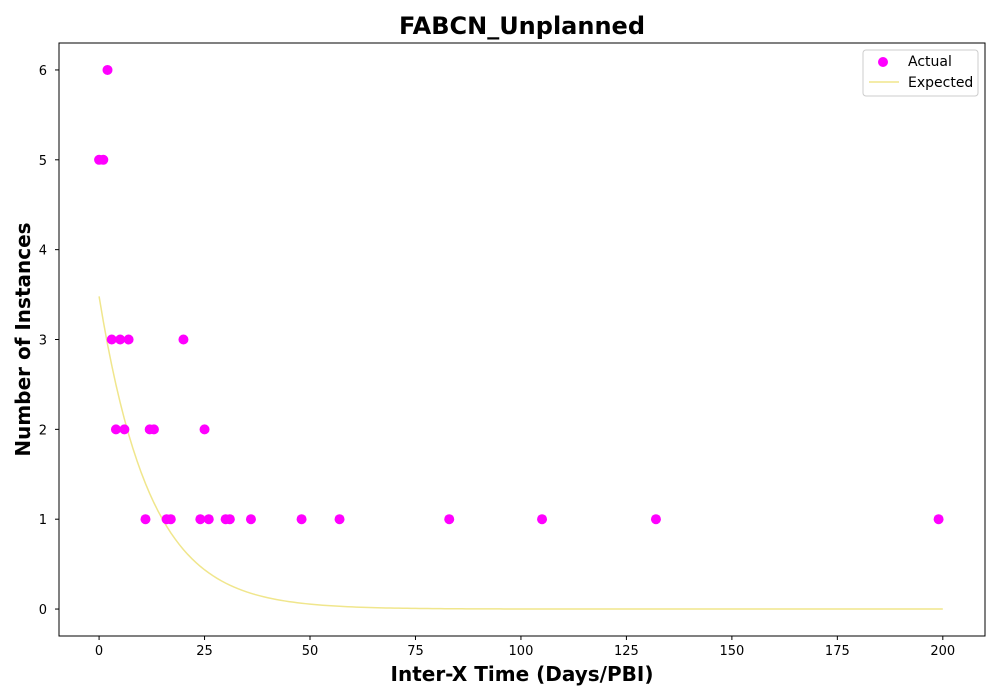 This screenshot has width=1000, height=700. Describe the element at coordinates (43, 251) in the screenshot. I see `y-tick-label: 4` at that location.